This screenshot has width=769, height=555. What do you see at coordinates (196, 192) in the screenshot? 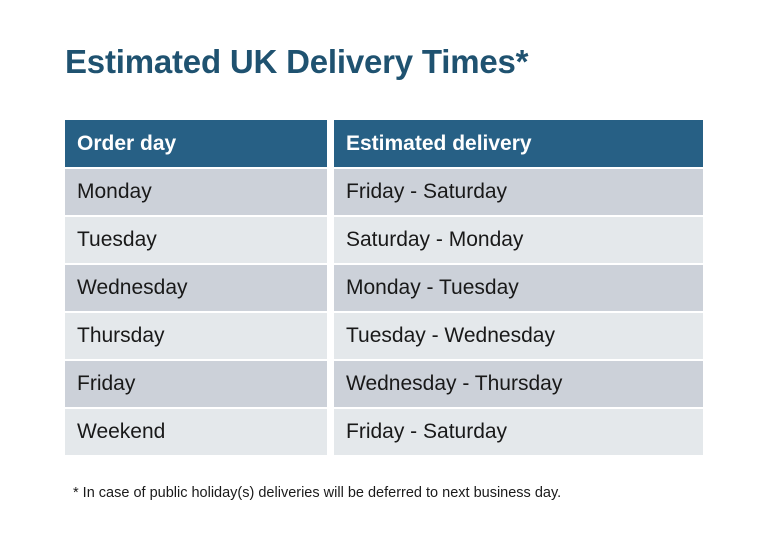
I see `cell-order-day: Monday` at bounding box center [196, 192].